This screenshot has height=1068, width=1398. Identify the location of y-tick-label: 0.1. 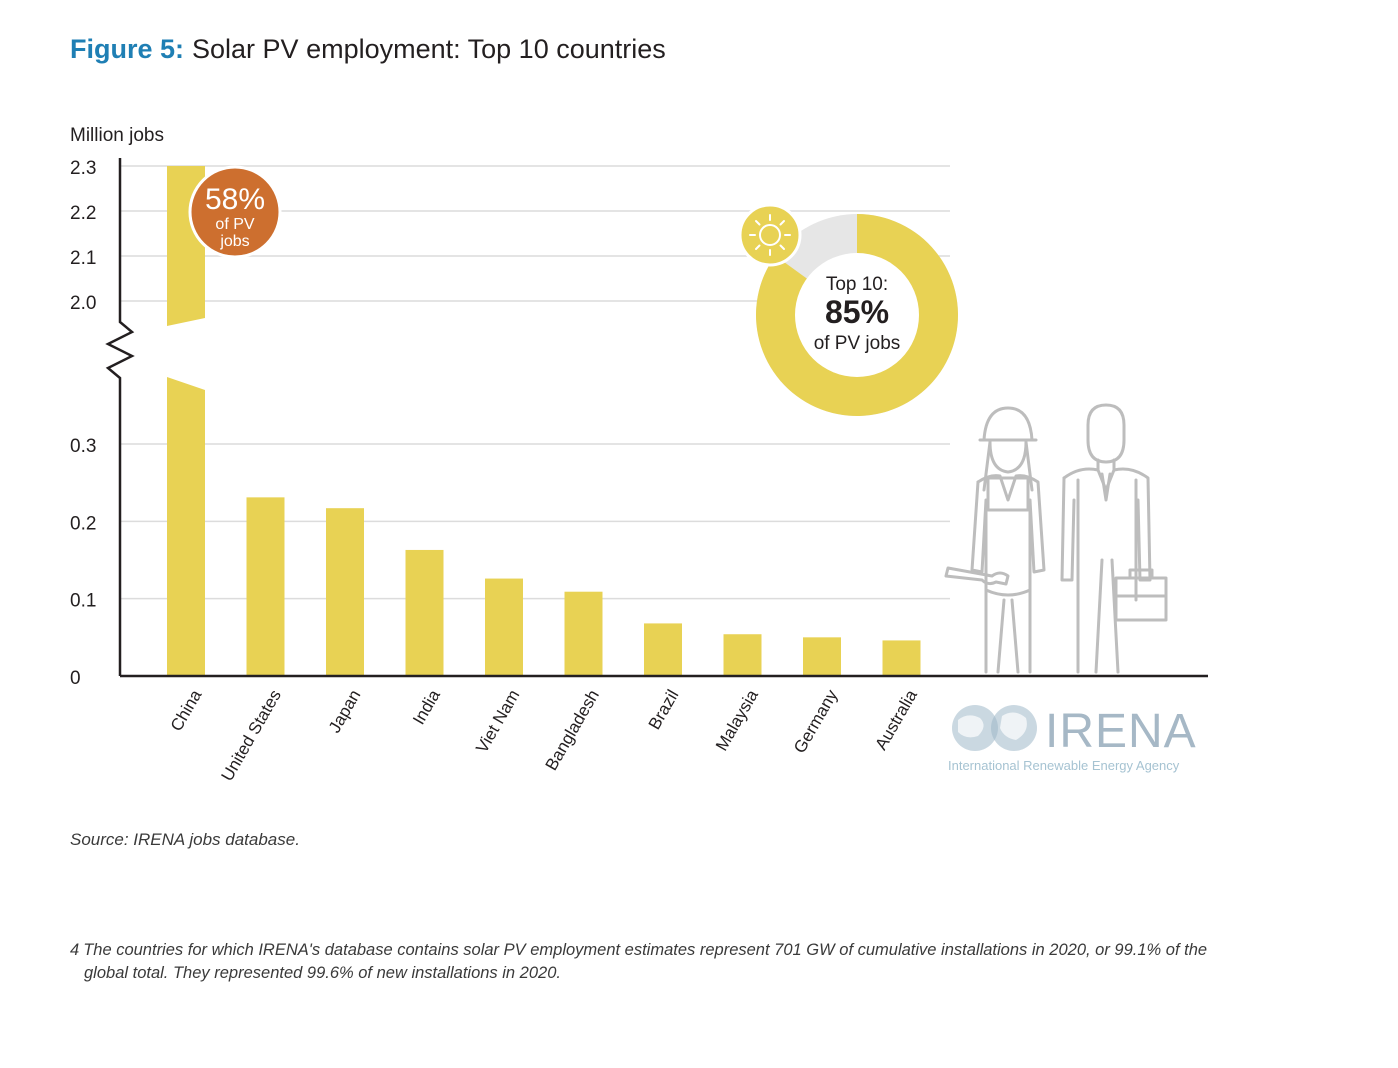
(83, 601).